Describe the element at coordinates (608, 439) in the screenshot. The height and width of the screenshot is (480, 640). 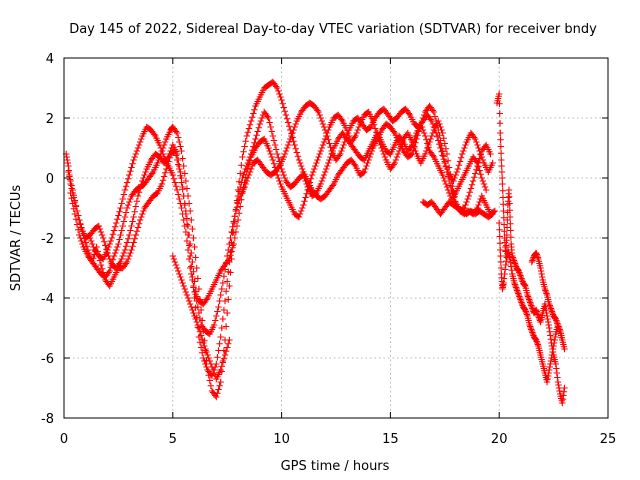
I see `x-tick-label: 25` at that location.